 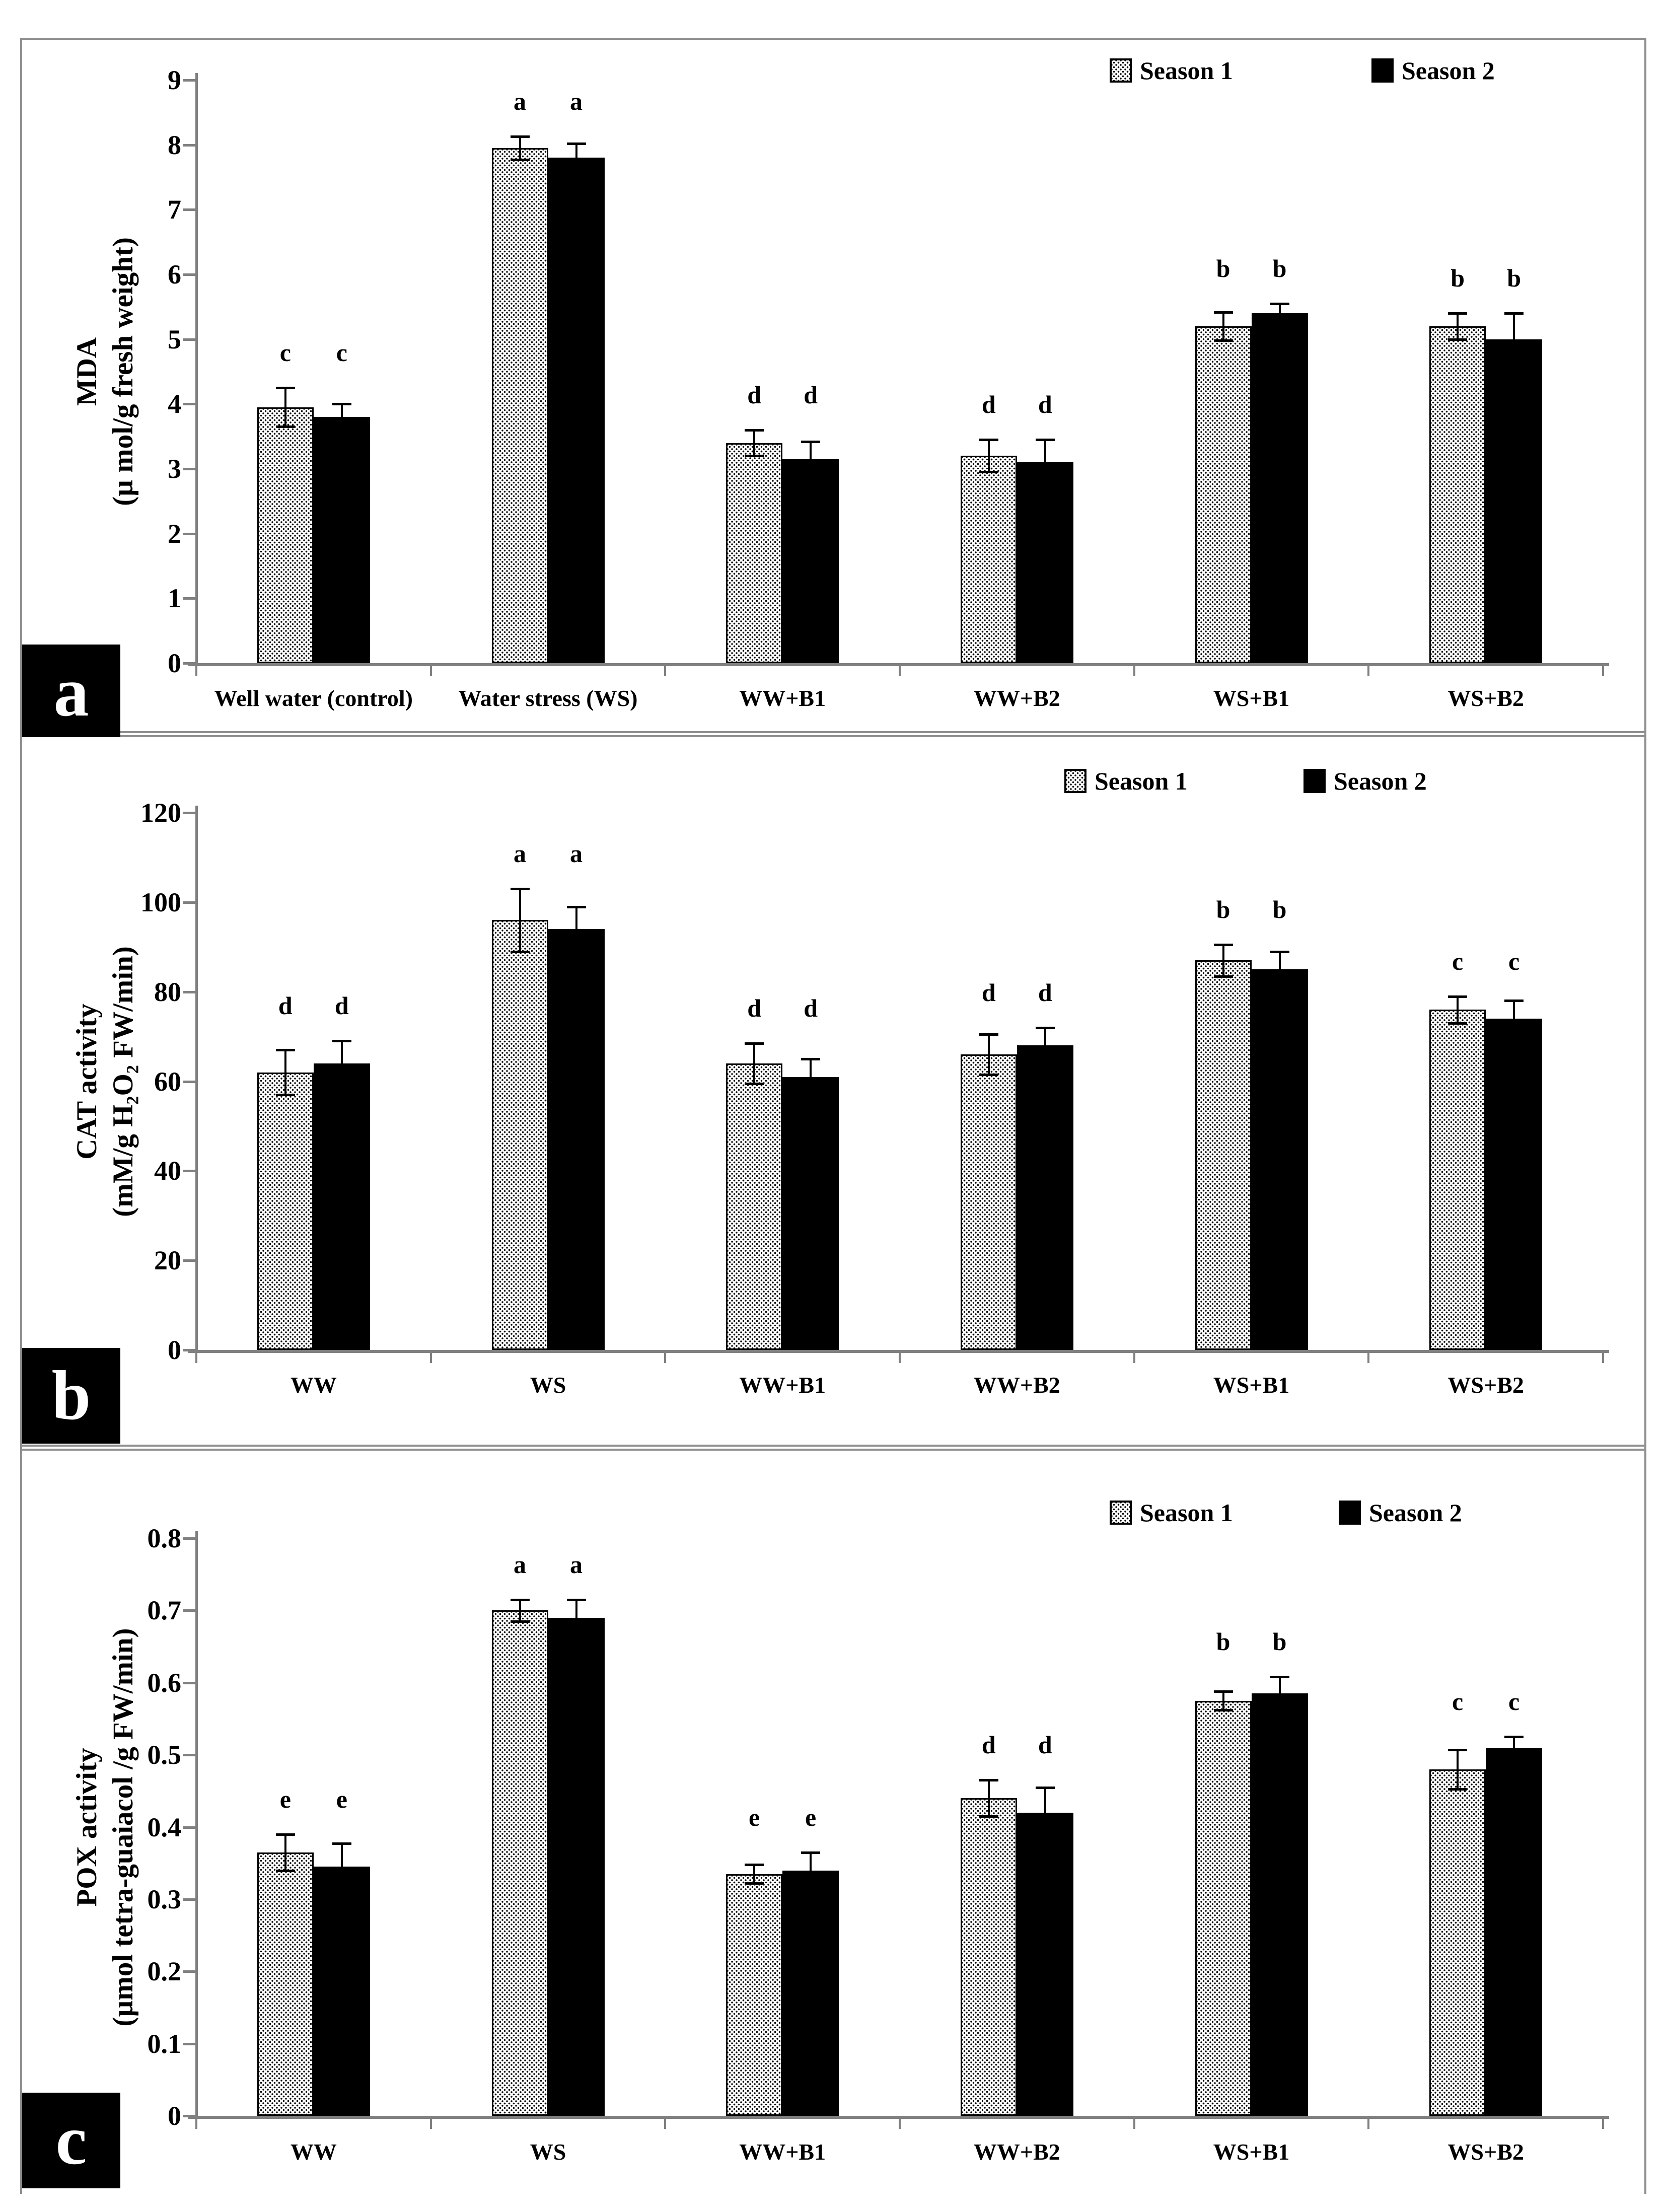 I want to click on y-tick-label: 0.2, so click(x=164, y=1971).